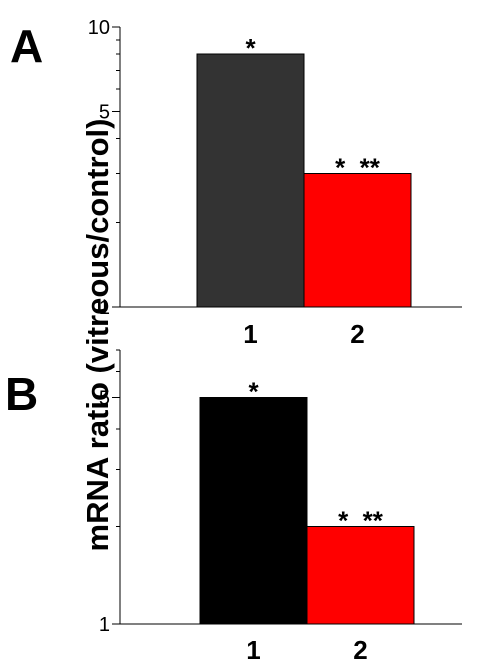 Image resolution: width=500 pixels, height=661 pixels. I want to click on panel-letter: A, so click(26, 46).